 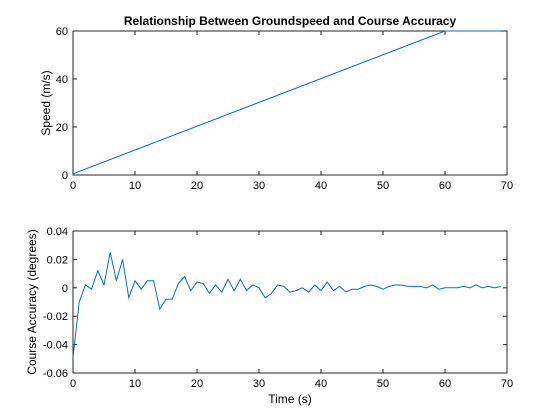 What do you see at coordinates (46, 102) in the screenshot?
I see `top-y-axis-label: Speed (m/s)` at bounding box center [46, 102].